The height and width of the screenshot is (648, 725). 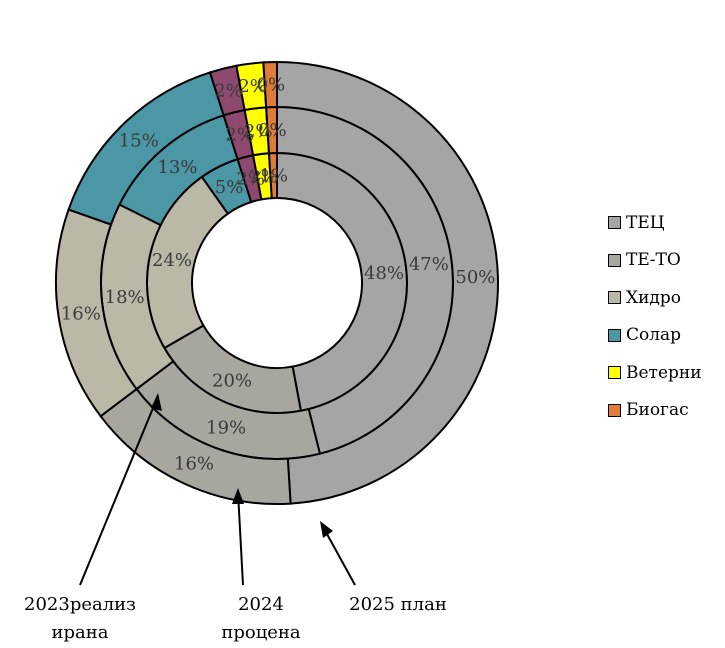 I want to click on ring-1-label-solar: 13%, so click(x=177, y=167).